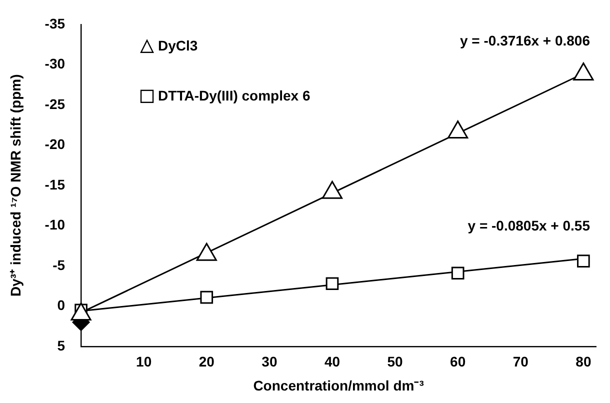  What do you see at coordinates (61, 345) in the screenshot?
I see `y-tick-label: 5` at bounding box center [61, 345].